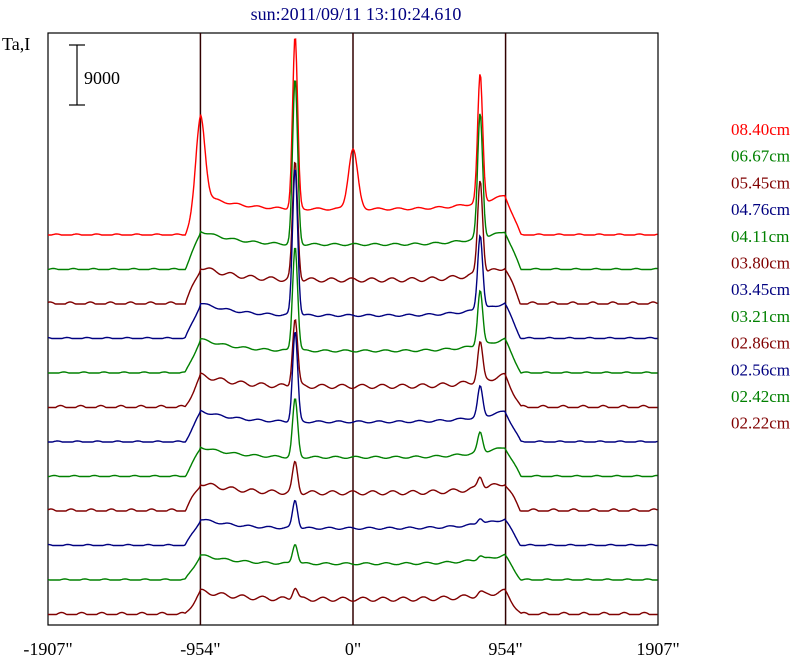 This screenshot has width=807, height=662. Describe the element at coordinates (353, 649) in the screenshot. I see `x-tick-label-2: 0"` at that location.